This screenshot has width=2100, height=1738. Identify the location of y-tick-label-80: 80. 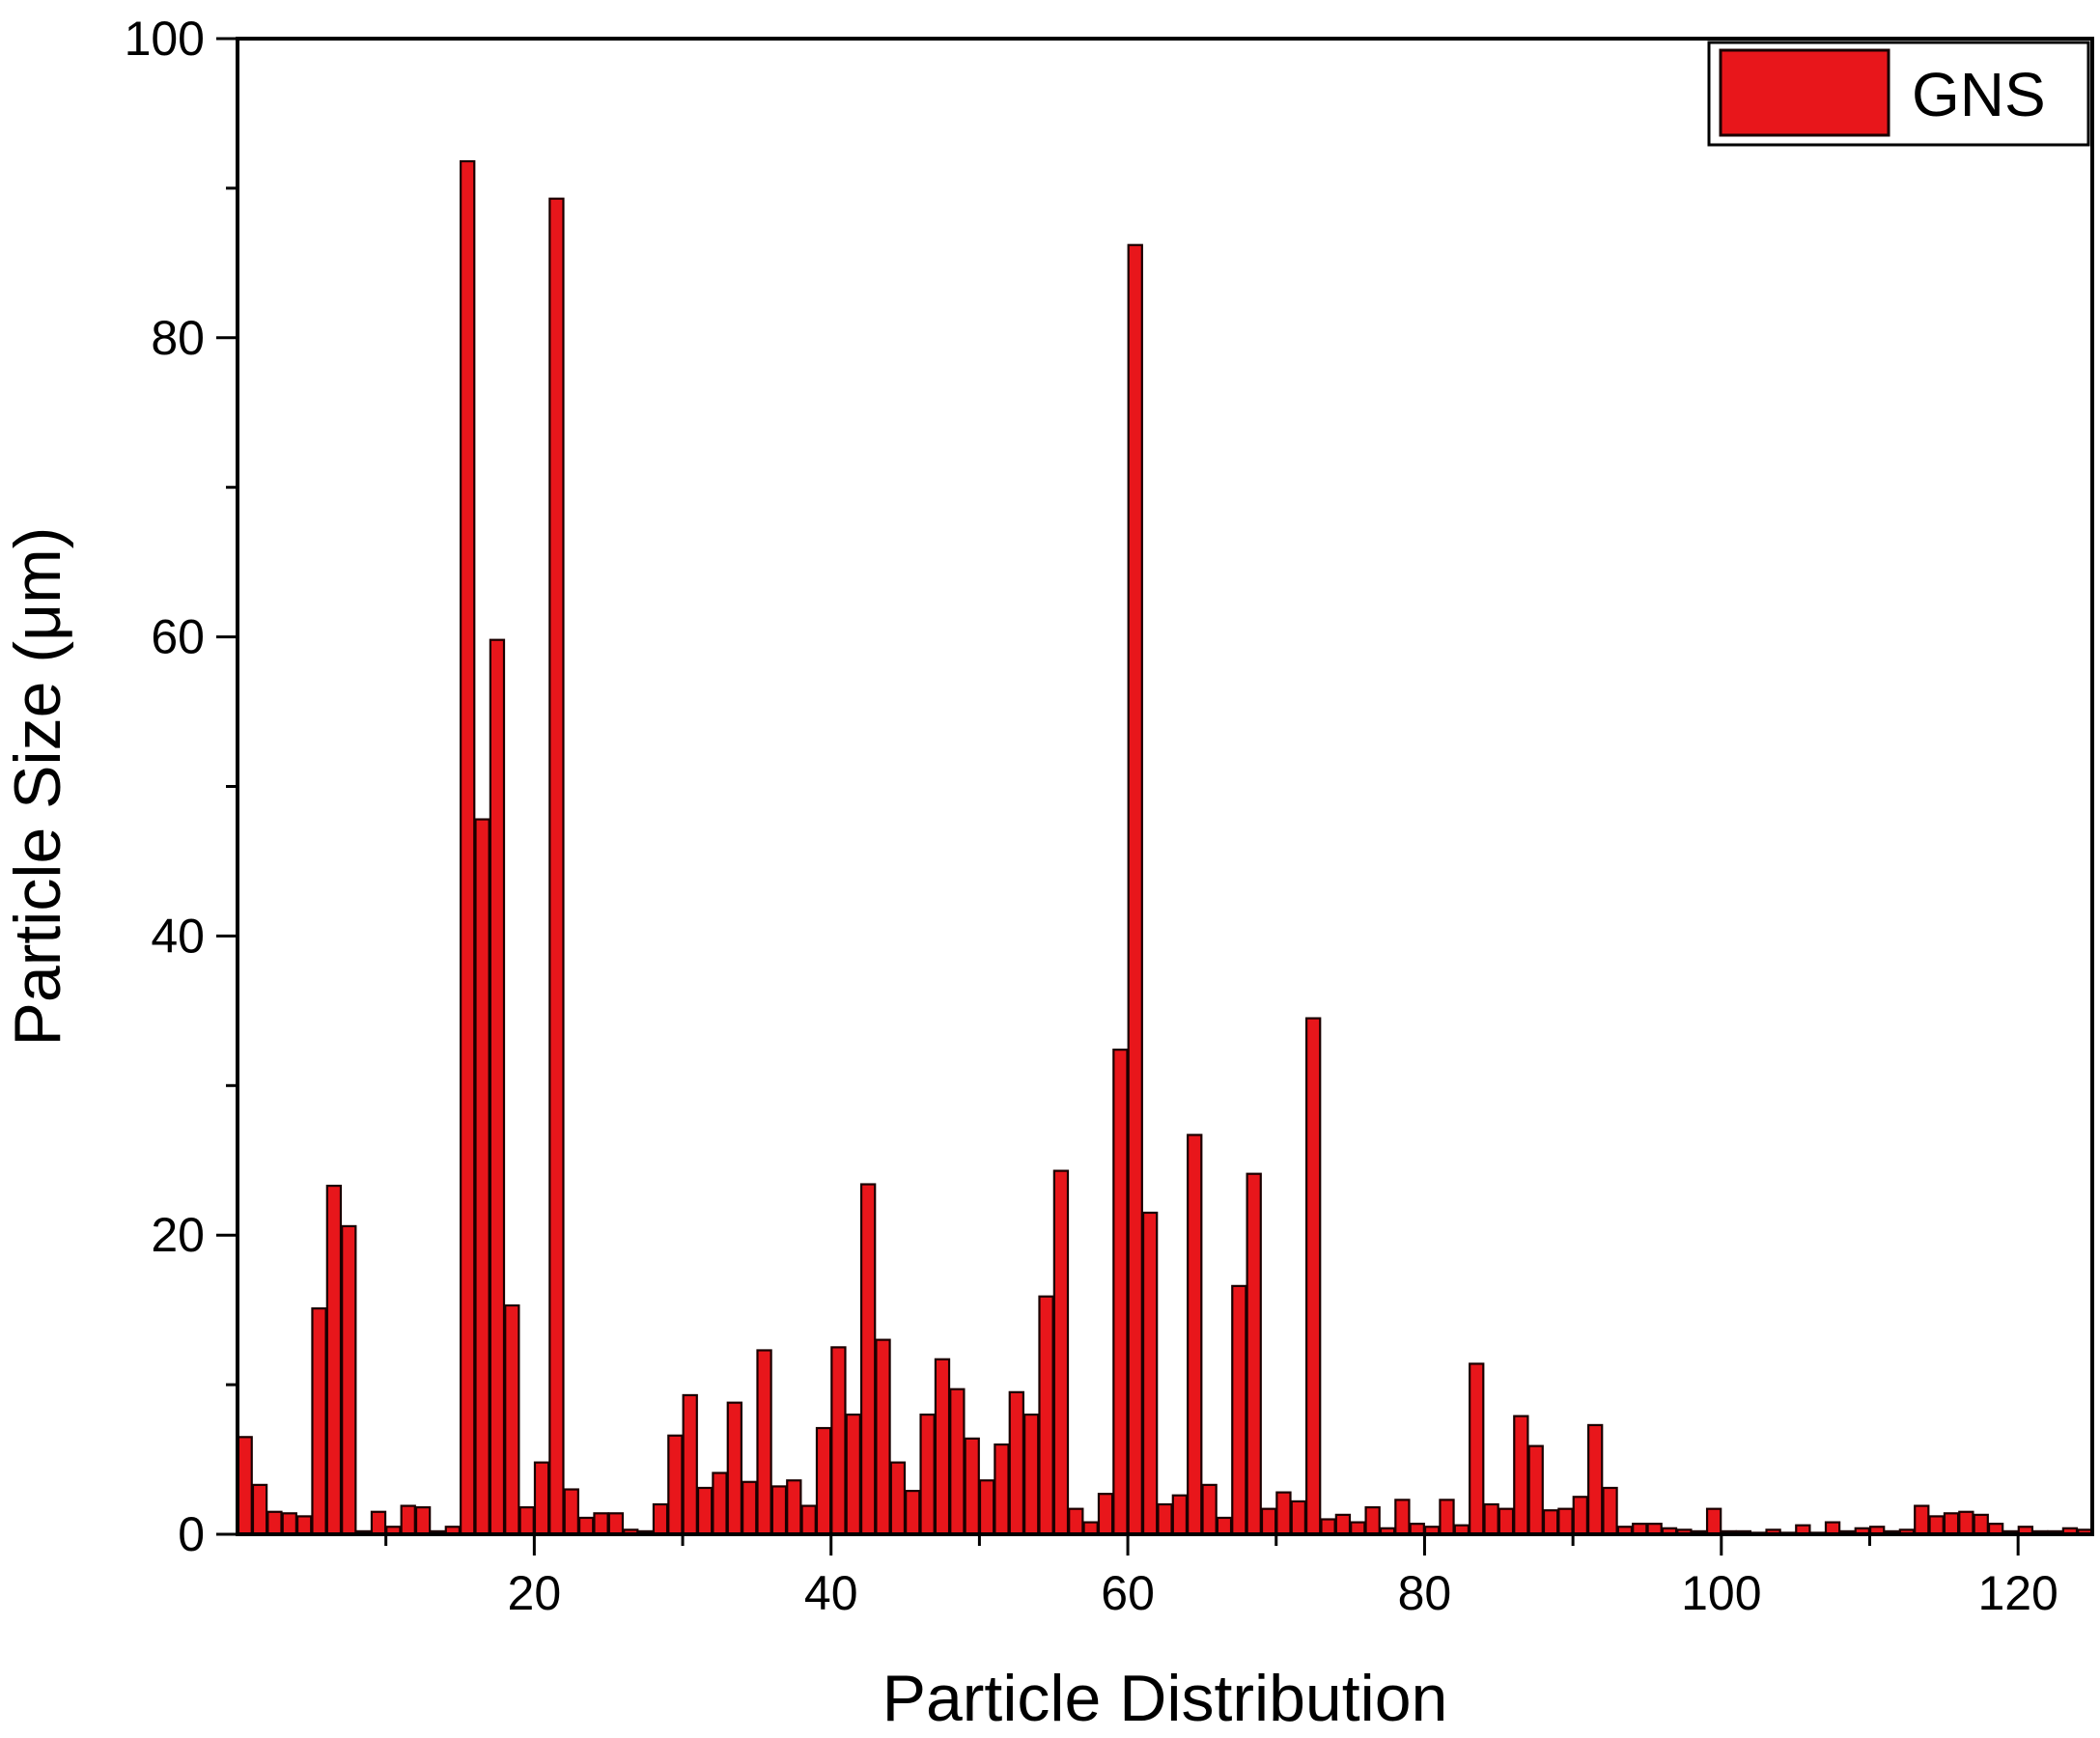
(178, 338).